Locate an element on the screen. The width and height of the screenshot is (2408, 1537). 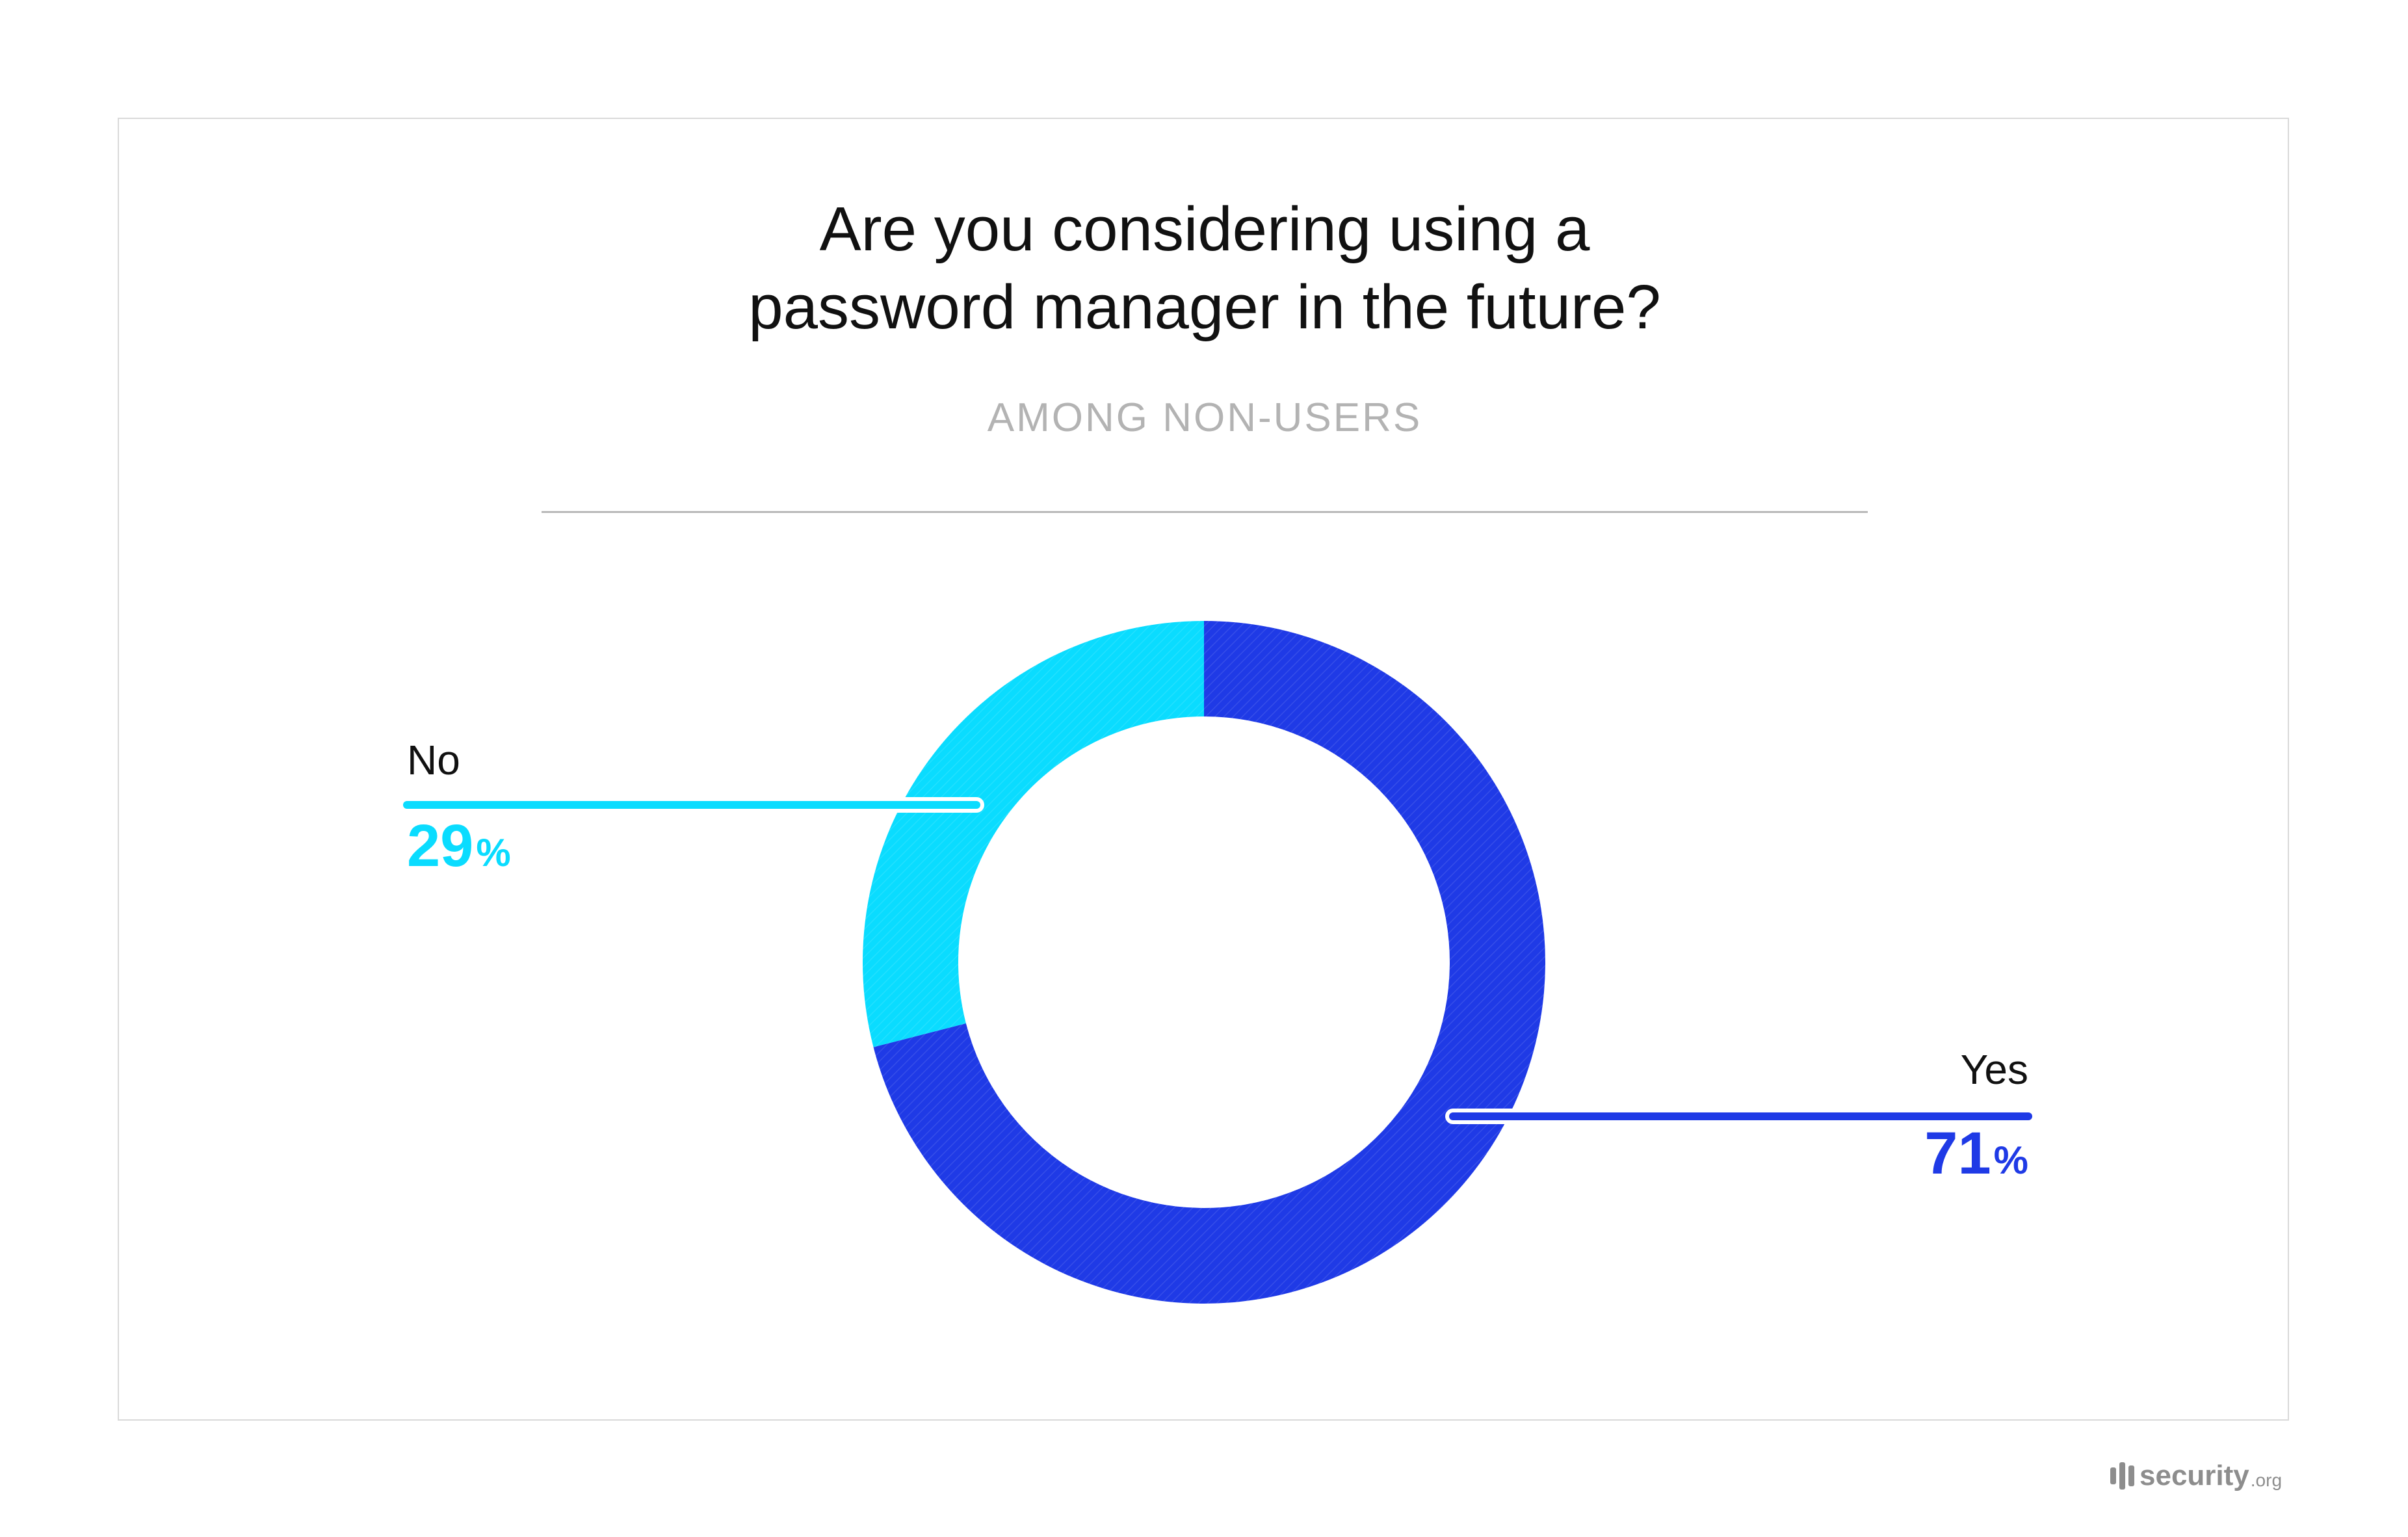
slice-value-no: 29% is located at coordinates (459, 846).